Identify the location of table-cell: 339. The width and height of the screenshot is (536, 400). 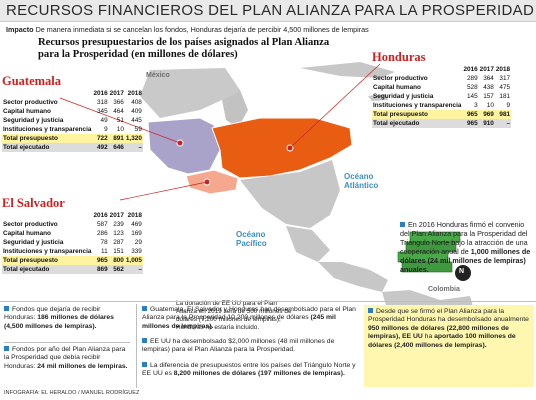
(136, 251).